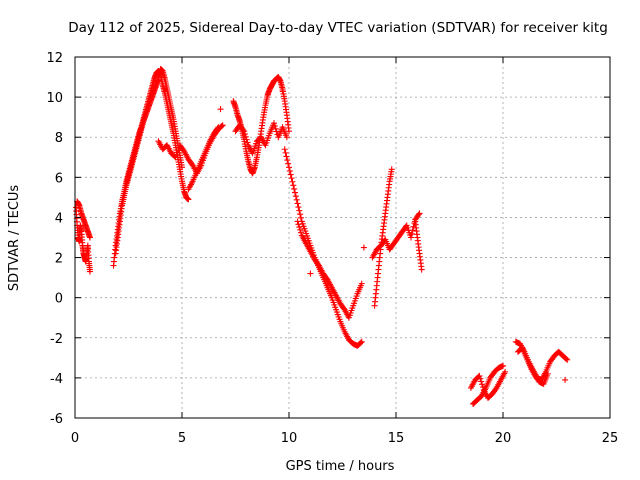 This screenshot has height=480, width=640. I want to click on y-tick-label: 8, so click(59, 138).